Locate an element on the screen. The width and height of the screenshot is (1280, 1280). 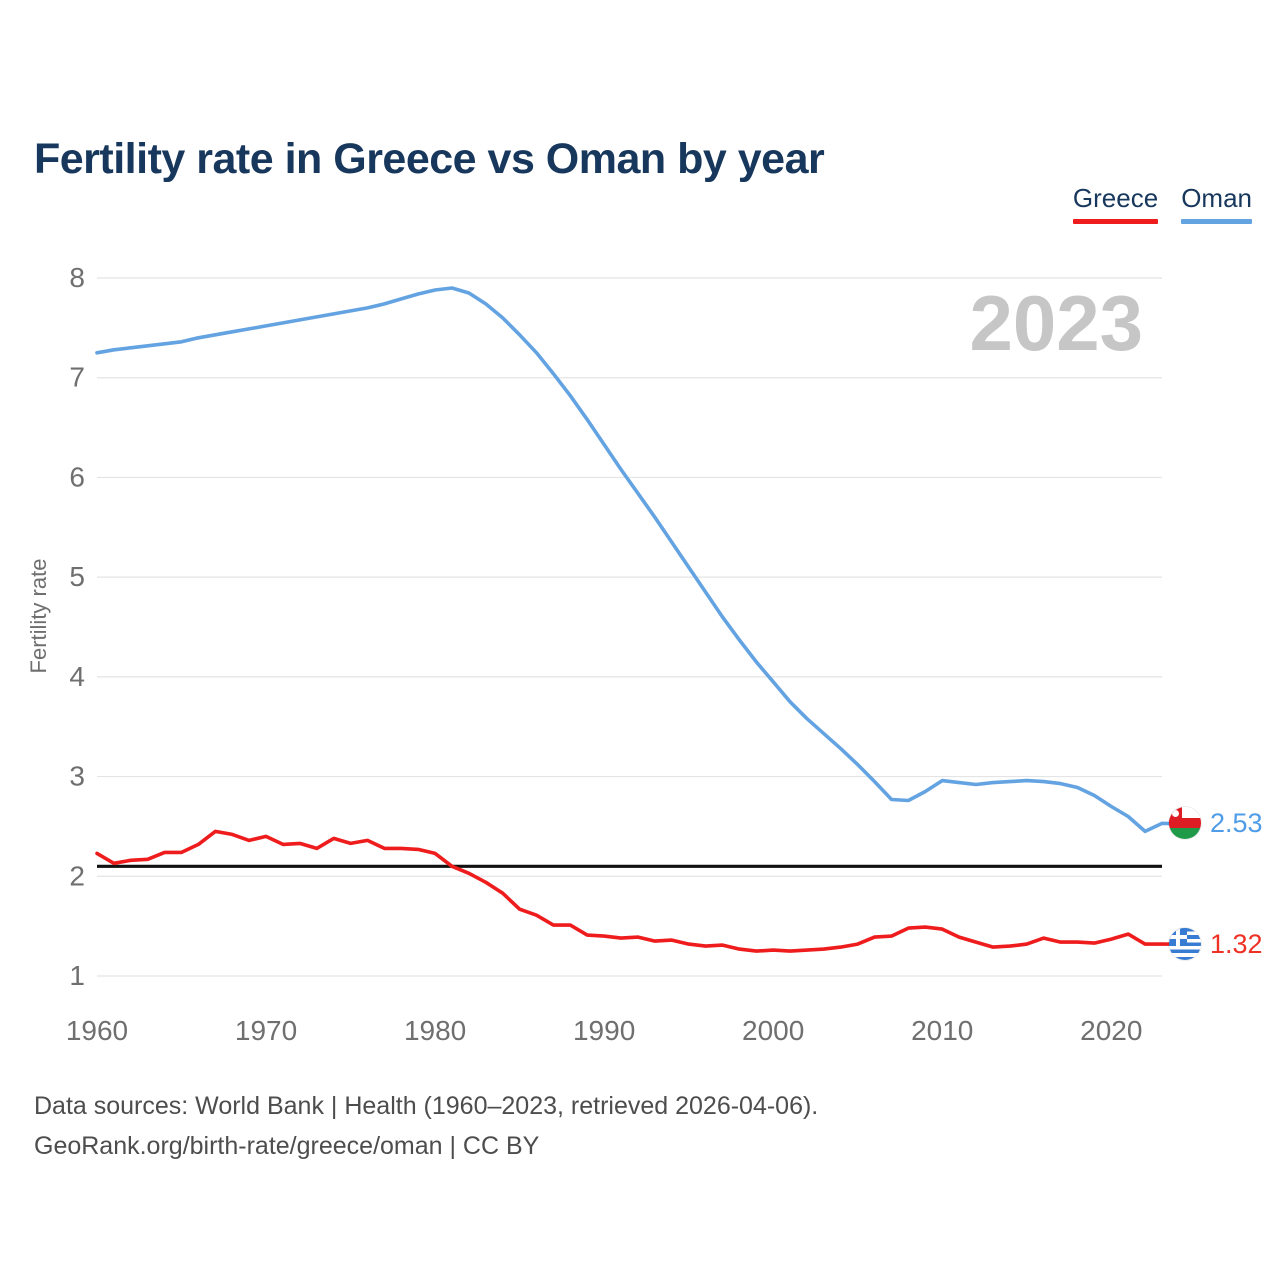
y-tick-label: 6 is located at coordinates (77, 476).